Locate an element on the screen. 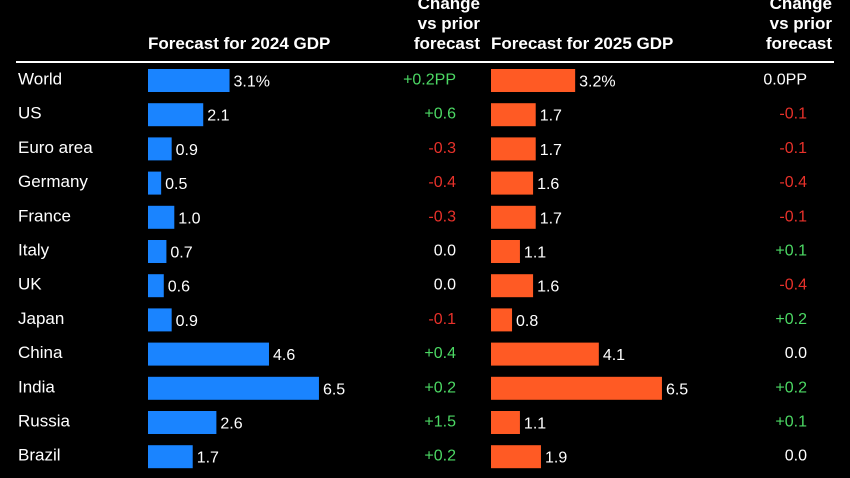  forecast-2024-header: Forecast for 2024 GDP is located at coordinates (239, 43).